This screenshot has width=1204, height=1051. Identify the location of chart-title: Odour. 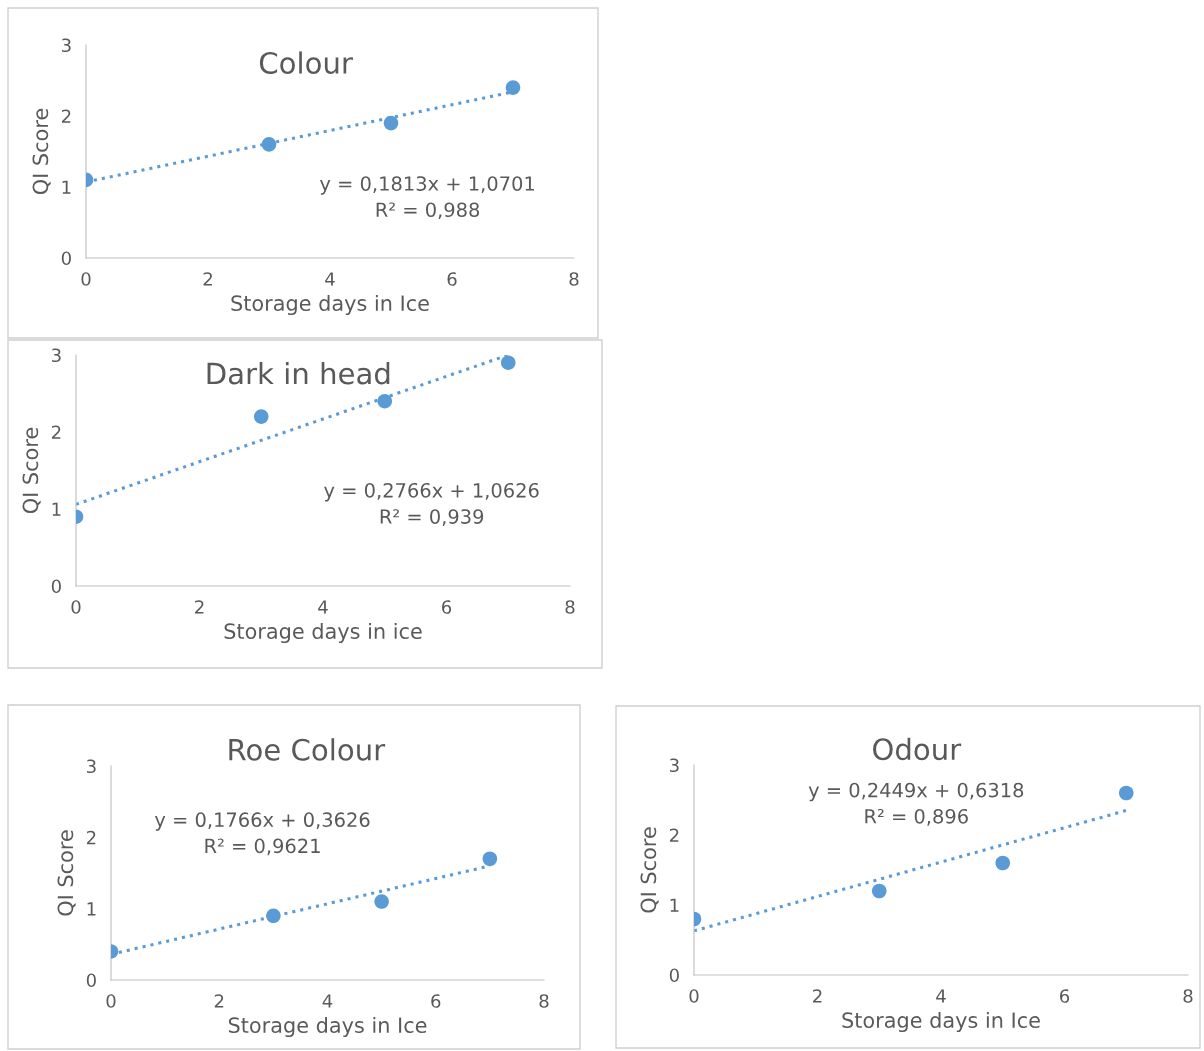
(917, 749).